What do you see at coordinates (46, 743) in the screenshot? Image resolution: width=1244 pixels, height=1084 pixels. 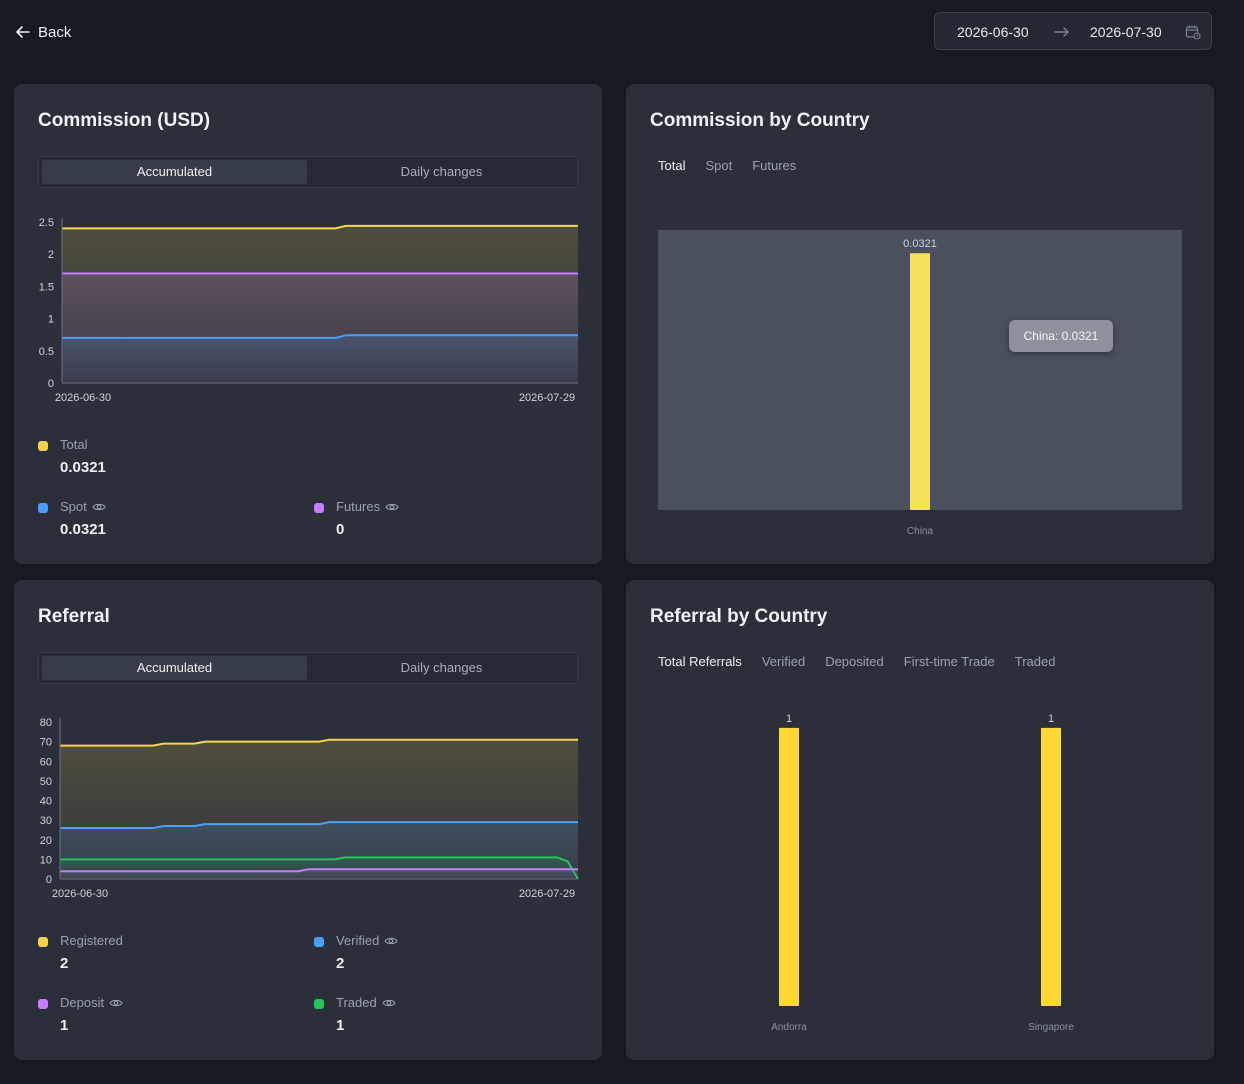 I see `y-tick-label: 70` at bounding box center [46, 743].